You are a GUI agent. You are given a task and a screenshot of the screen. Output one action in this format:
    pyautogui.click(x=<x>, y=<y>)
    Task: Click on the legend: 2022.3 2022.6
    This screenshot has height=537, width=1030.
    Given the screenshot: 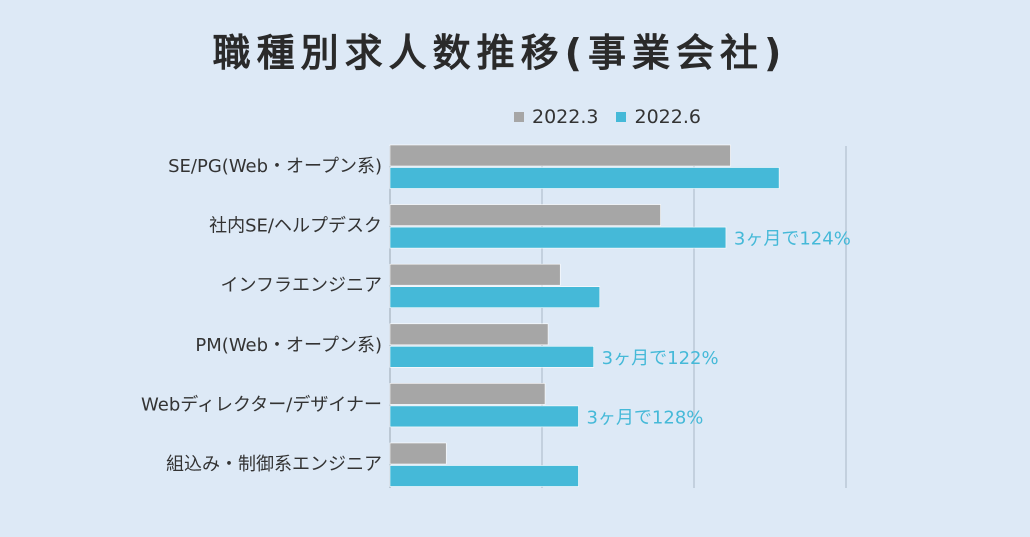 What is the action you would take?
    pyautogui.click(x=616, y=117)
    